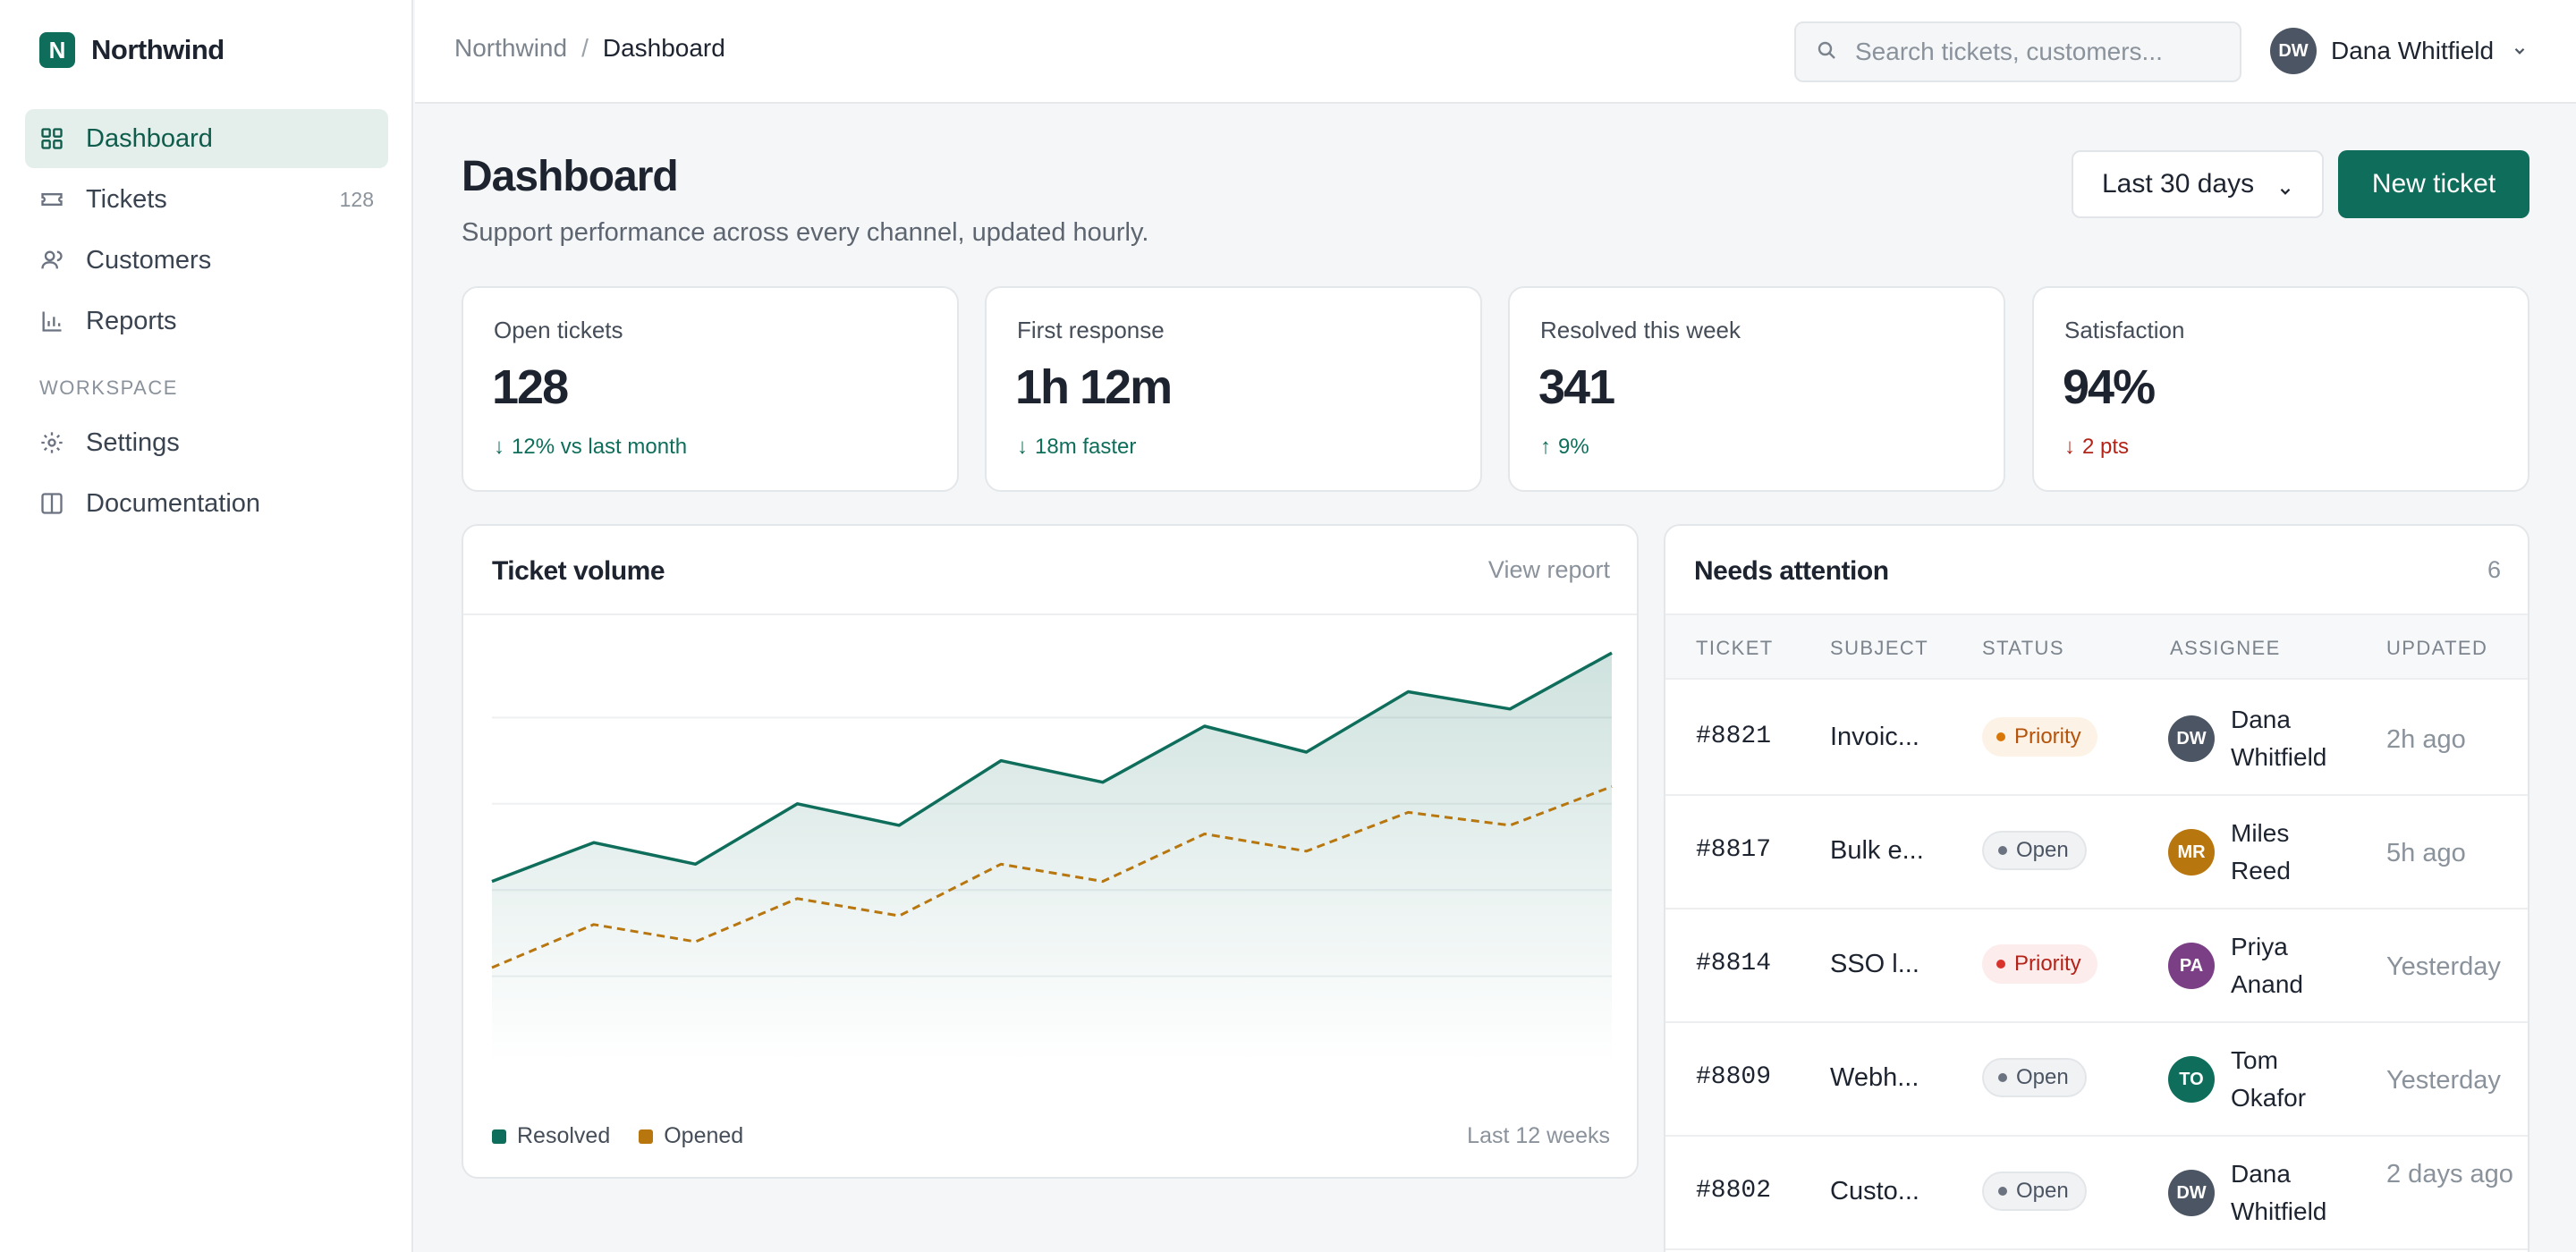 The image size is (2576, 1252). What do you see at coordinates (2267, 965) in the screenshot?
I see `assignee-name: Priya Anand` at bounding box center [2267, 965].